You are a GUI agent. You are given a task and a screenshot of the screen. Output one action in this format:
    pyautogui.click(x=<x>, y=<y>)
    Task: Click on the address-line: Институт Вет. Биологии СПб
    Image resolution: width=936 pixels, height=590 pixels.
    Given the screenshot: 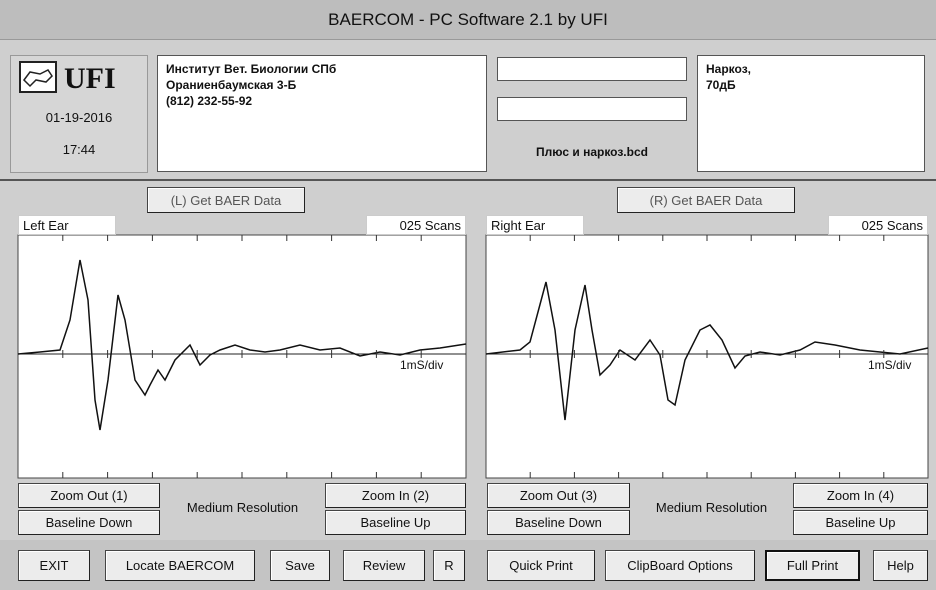 What is the action you would take?
    pyautogui.click(x=251, y=69)
    